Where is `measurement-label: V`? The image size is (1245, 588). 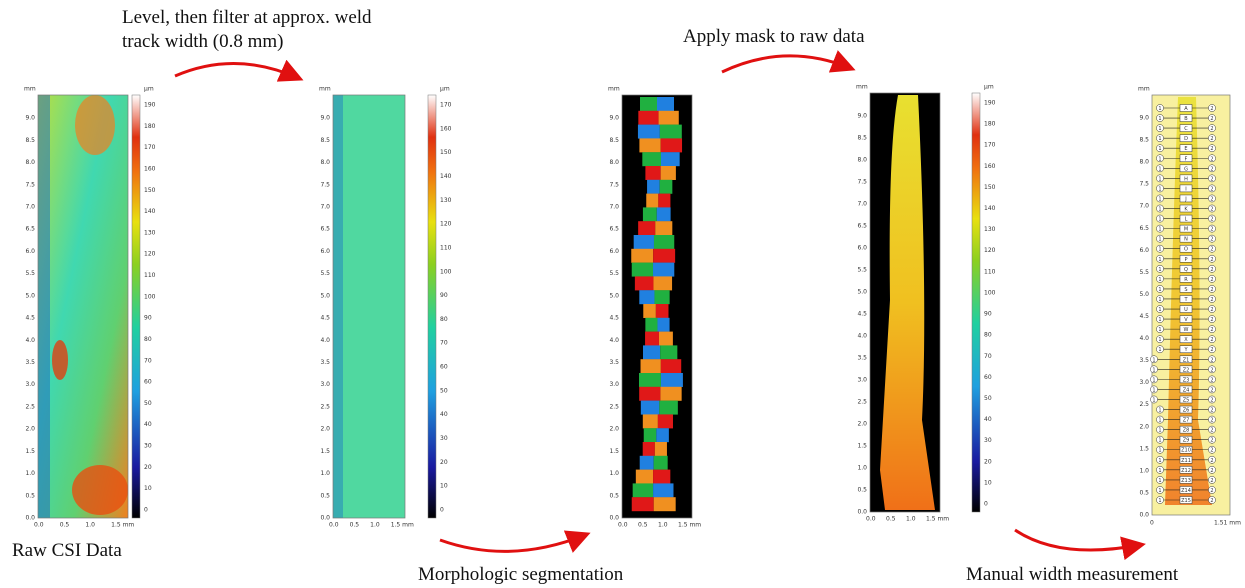 measurement-label: V is located at coordinates (1186, 320).